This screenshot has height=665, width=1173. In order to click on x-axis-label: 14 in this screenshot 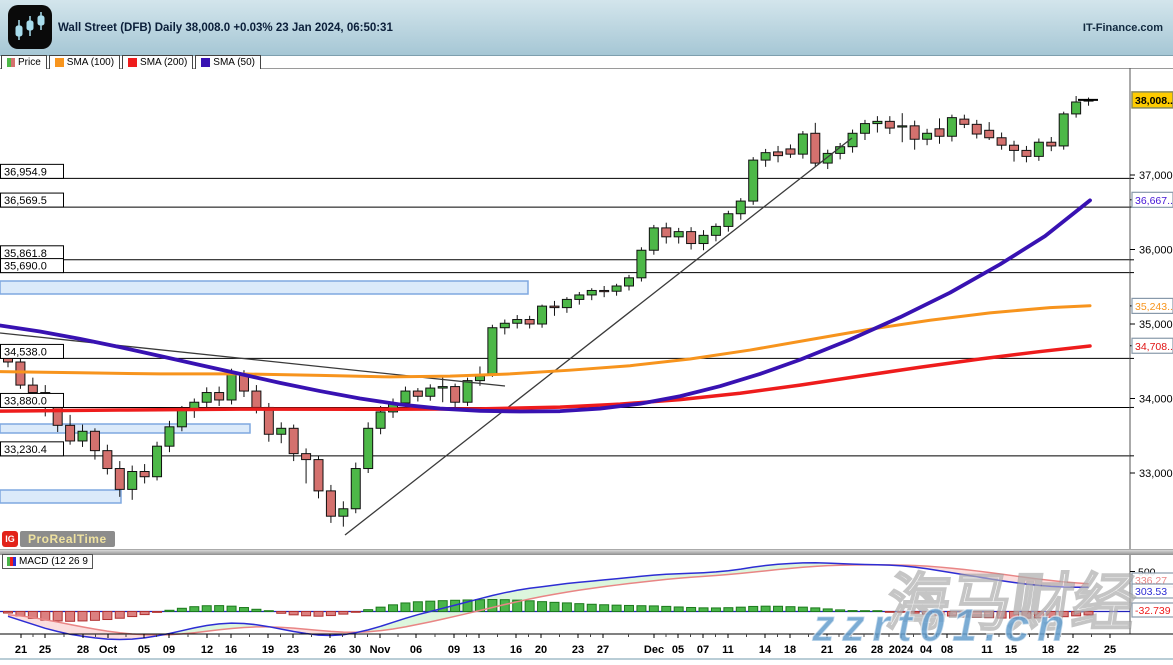, I will do `click(765, 650)`.